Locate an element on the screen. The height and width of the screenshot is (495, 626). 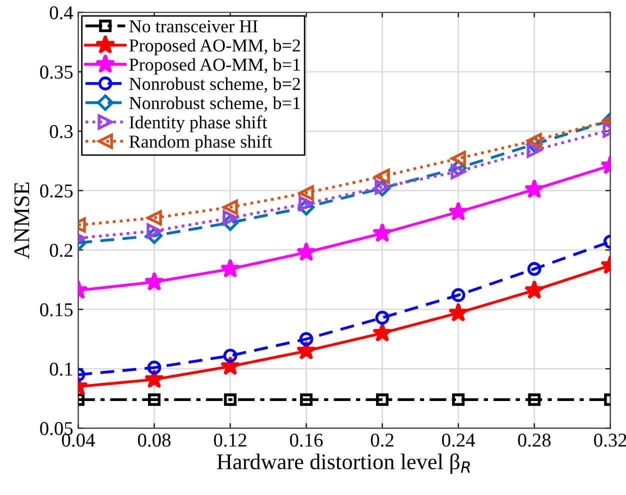
legend-label: Proposed AO-MM, b=1 is located at coordinates (214, 66).